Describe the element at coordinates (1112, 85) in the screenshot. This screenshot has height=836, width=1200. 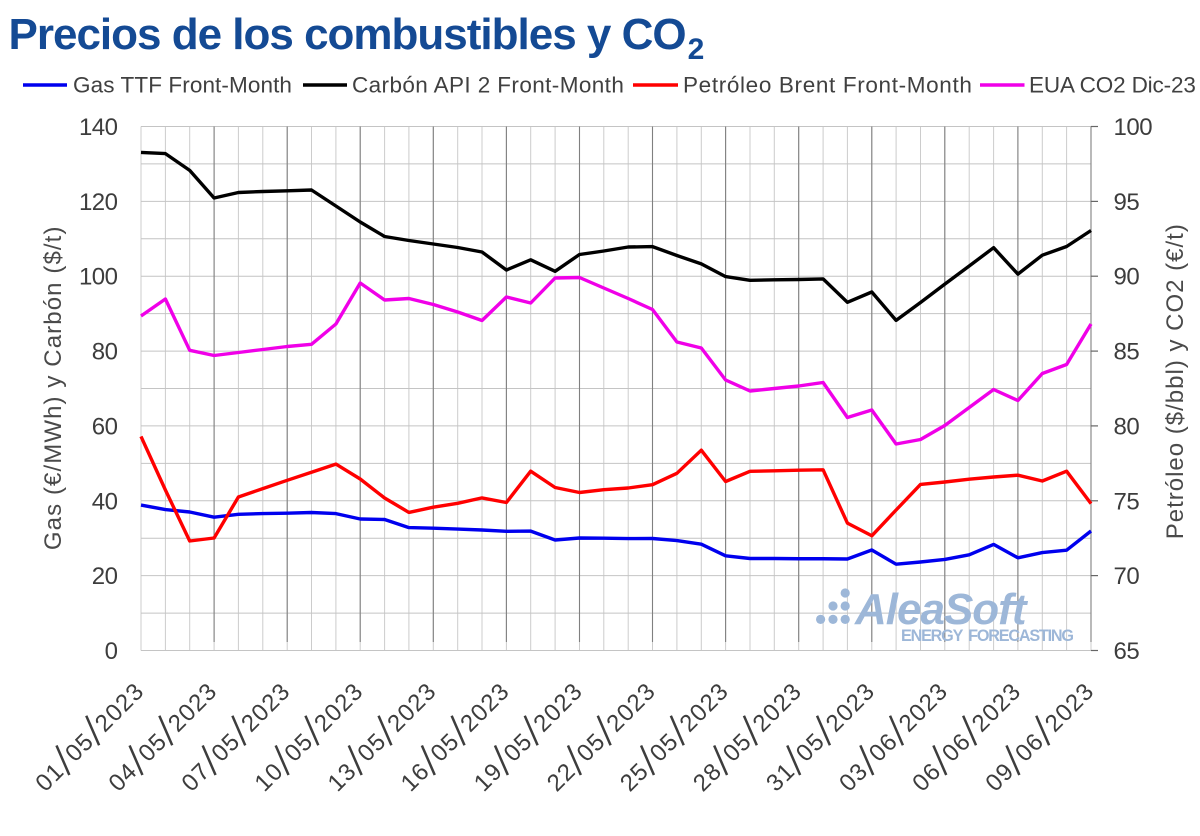
I see `svg-text: EUA CO2 Dic-23` at that location.